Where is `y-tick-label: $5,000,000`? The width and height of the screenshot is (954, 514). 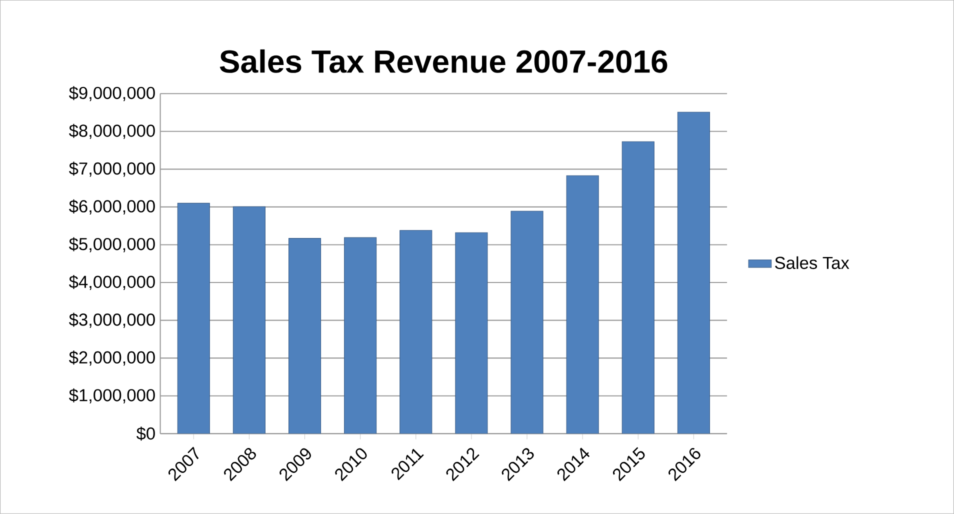 y-tick-label: $5,000,000 is located at coordinates (112, 244).